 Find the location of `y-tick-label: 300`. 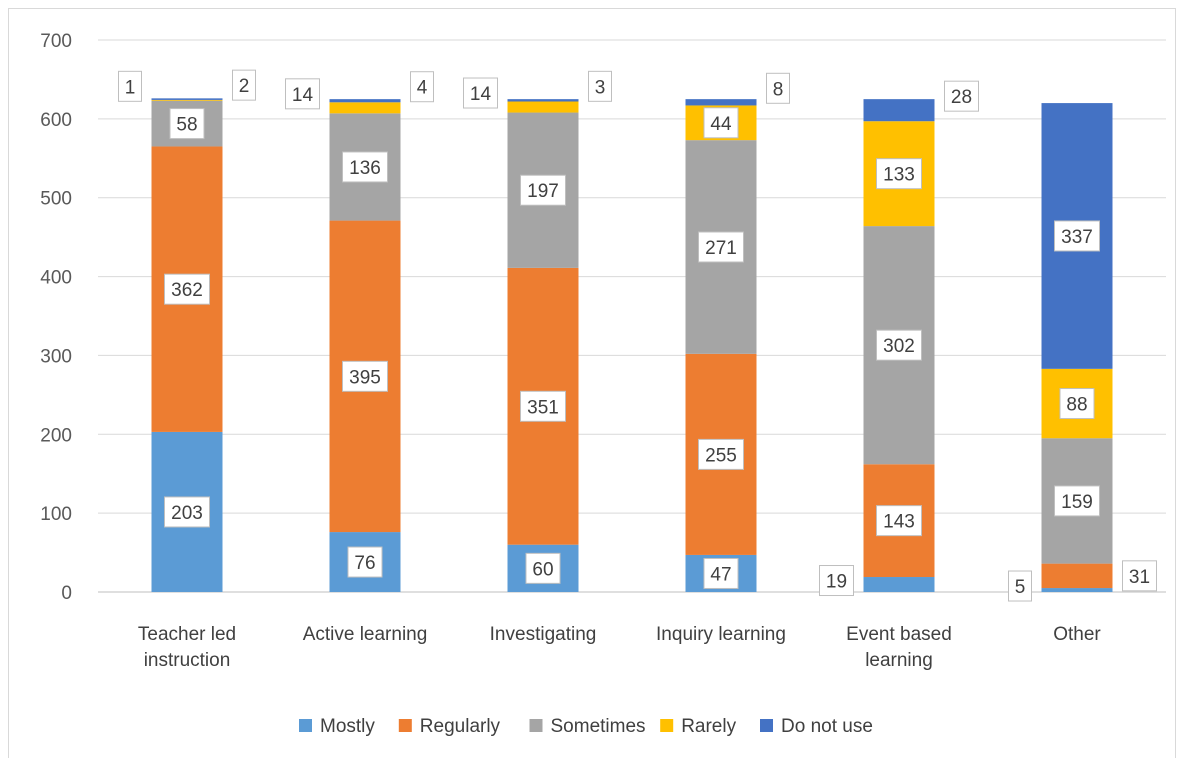

y-tick-label: 300 is located at coordinates (56, 356).